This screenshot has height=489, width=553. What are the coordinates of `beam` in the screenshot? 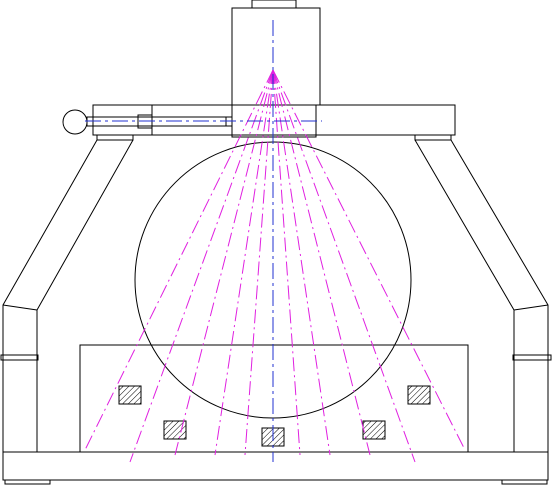 It's located at (274, 120).